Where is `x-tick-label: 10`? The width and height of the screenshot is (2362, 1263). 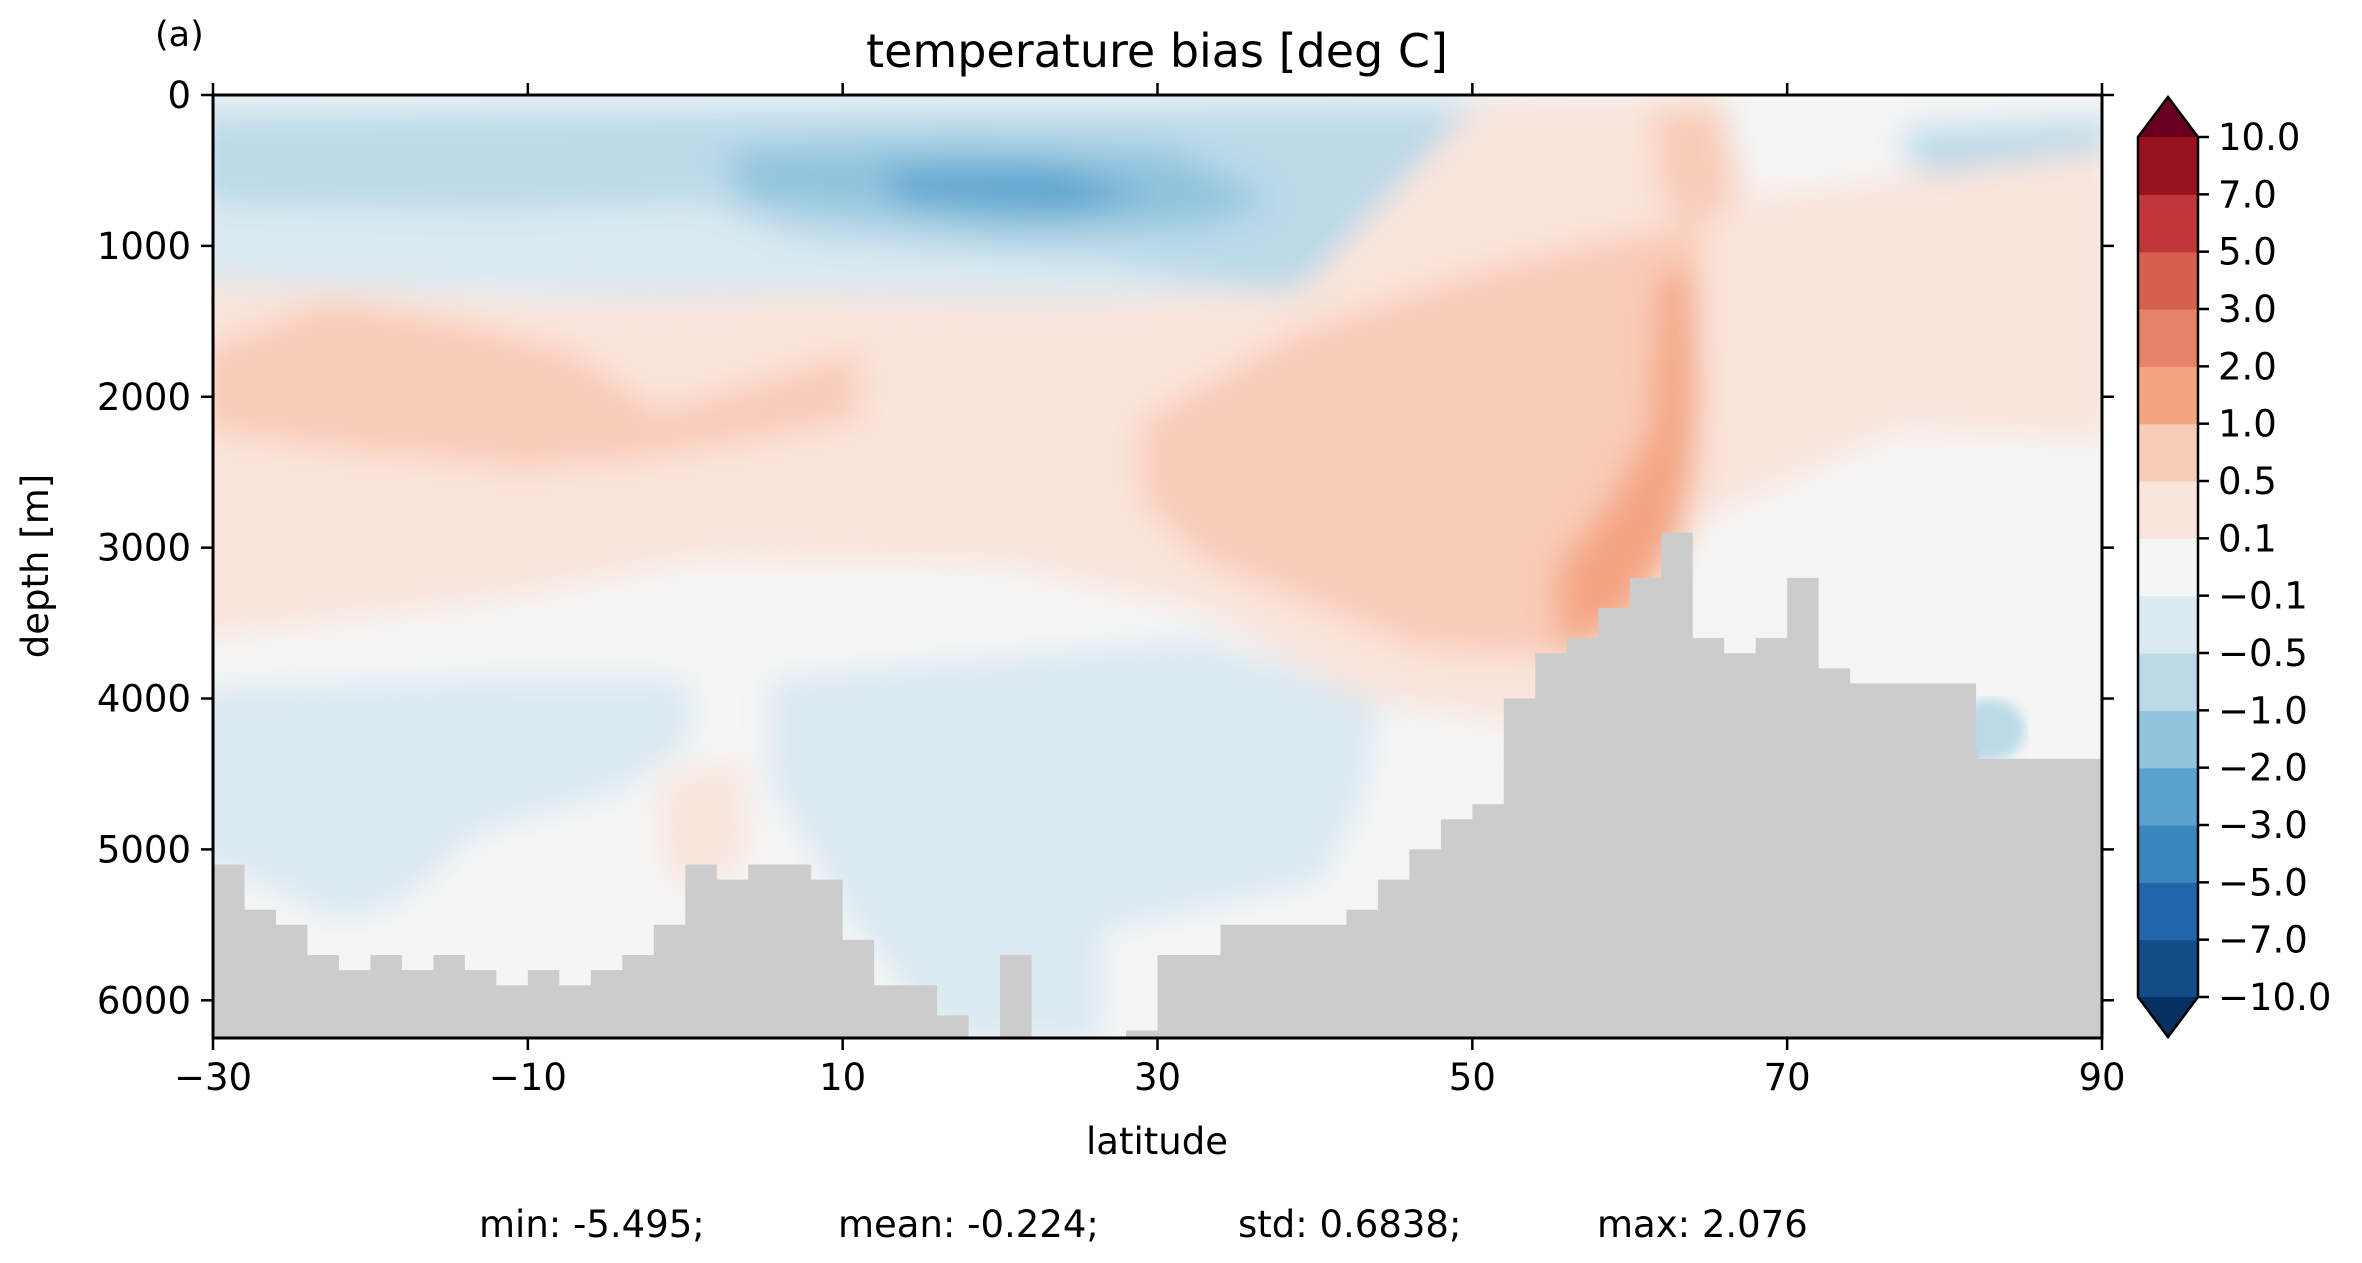 x-tick-label: 10 is located at coordinates (842, 1077).